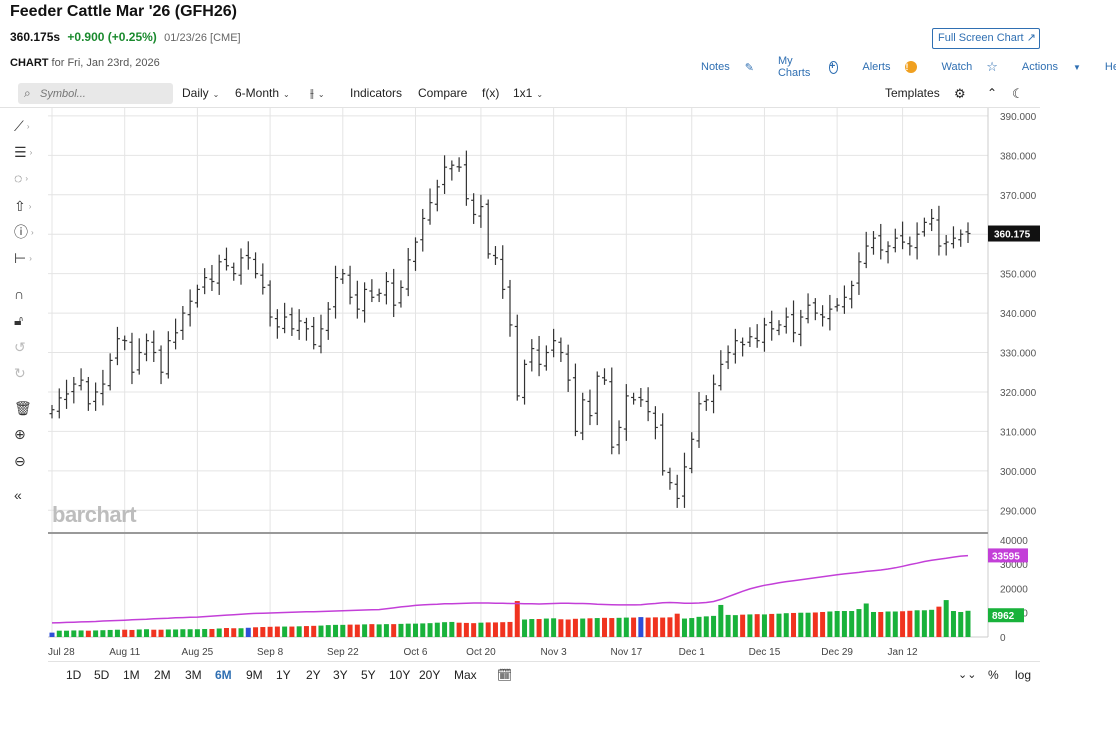  What do you see at coordinates (312, 93) in the screenshot?
I see `ohlc-bar-icon: ⫲` at bounding box center [312, 93].